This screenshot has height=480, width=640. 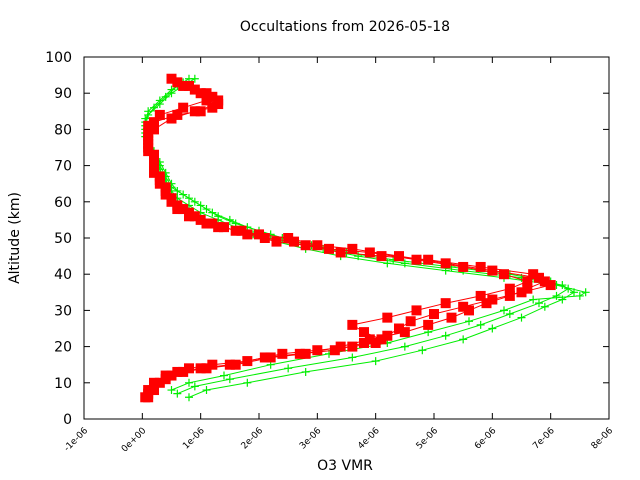 I want to click on y-tick-label: 90, so click(x=63, y=94).